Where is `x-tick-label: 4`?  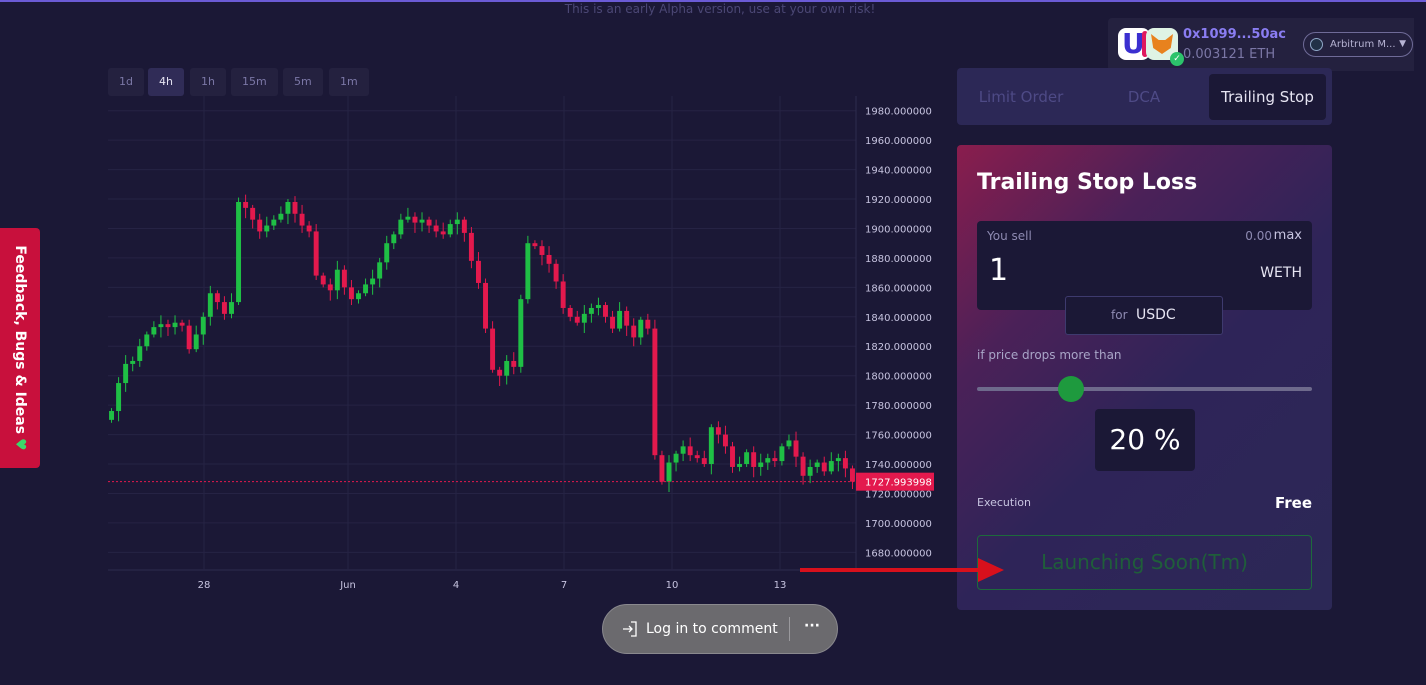 x-tick-label: 4 is located at coordinates (456, 585).